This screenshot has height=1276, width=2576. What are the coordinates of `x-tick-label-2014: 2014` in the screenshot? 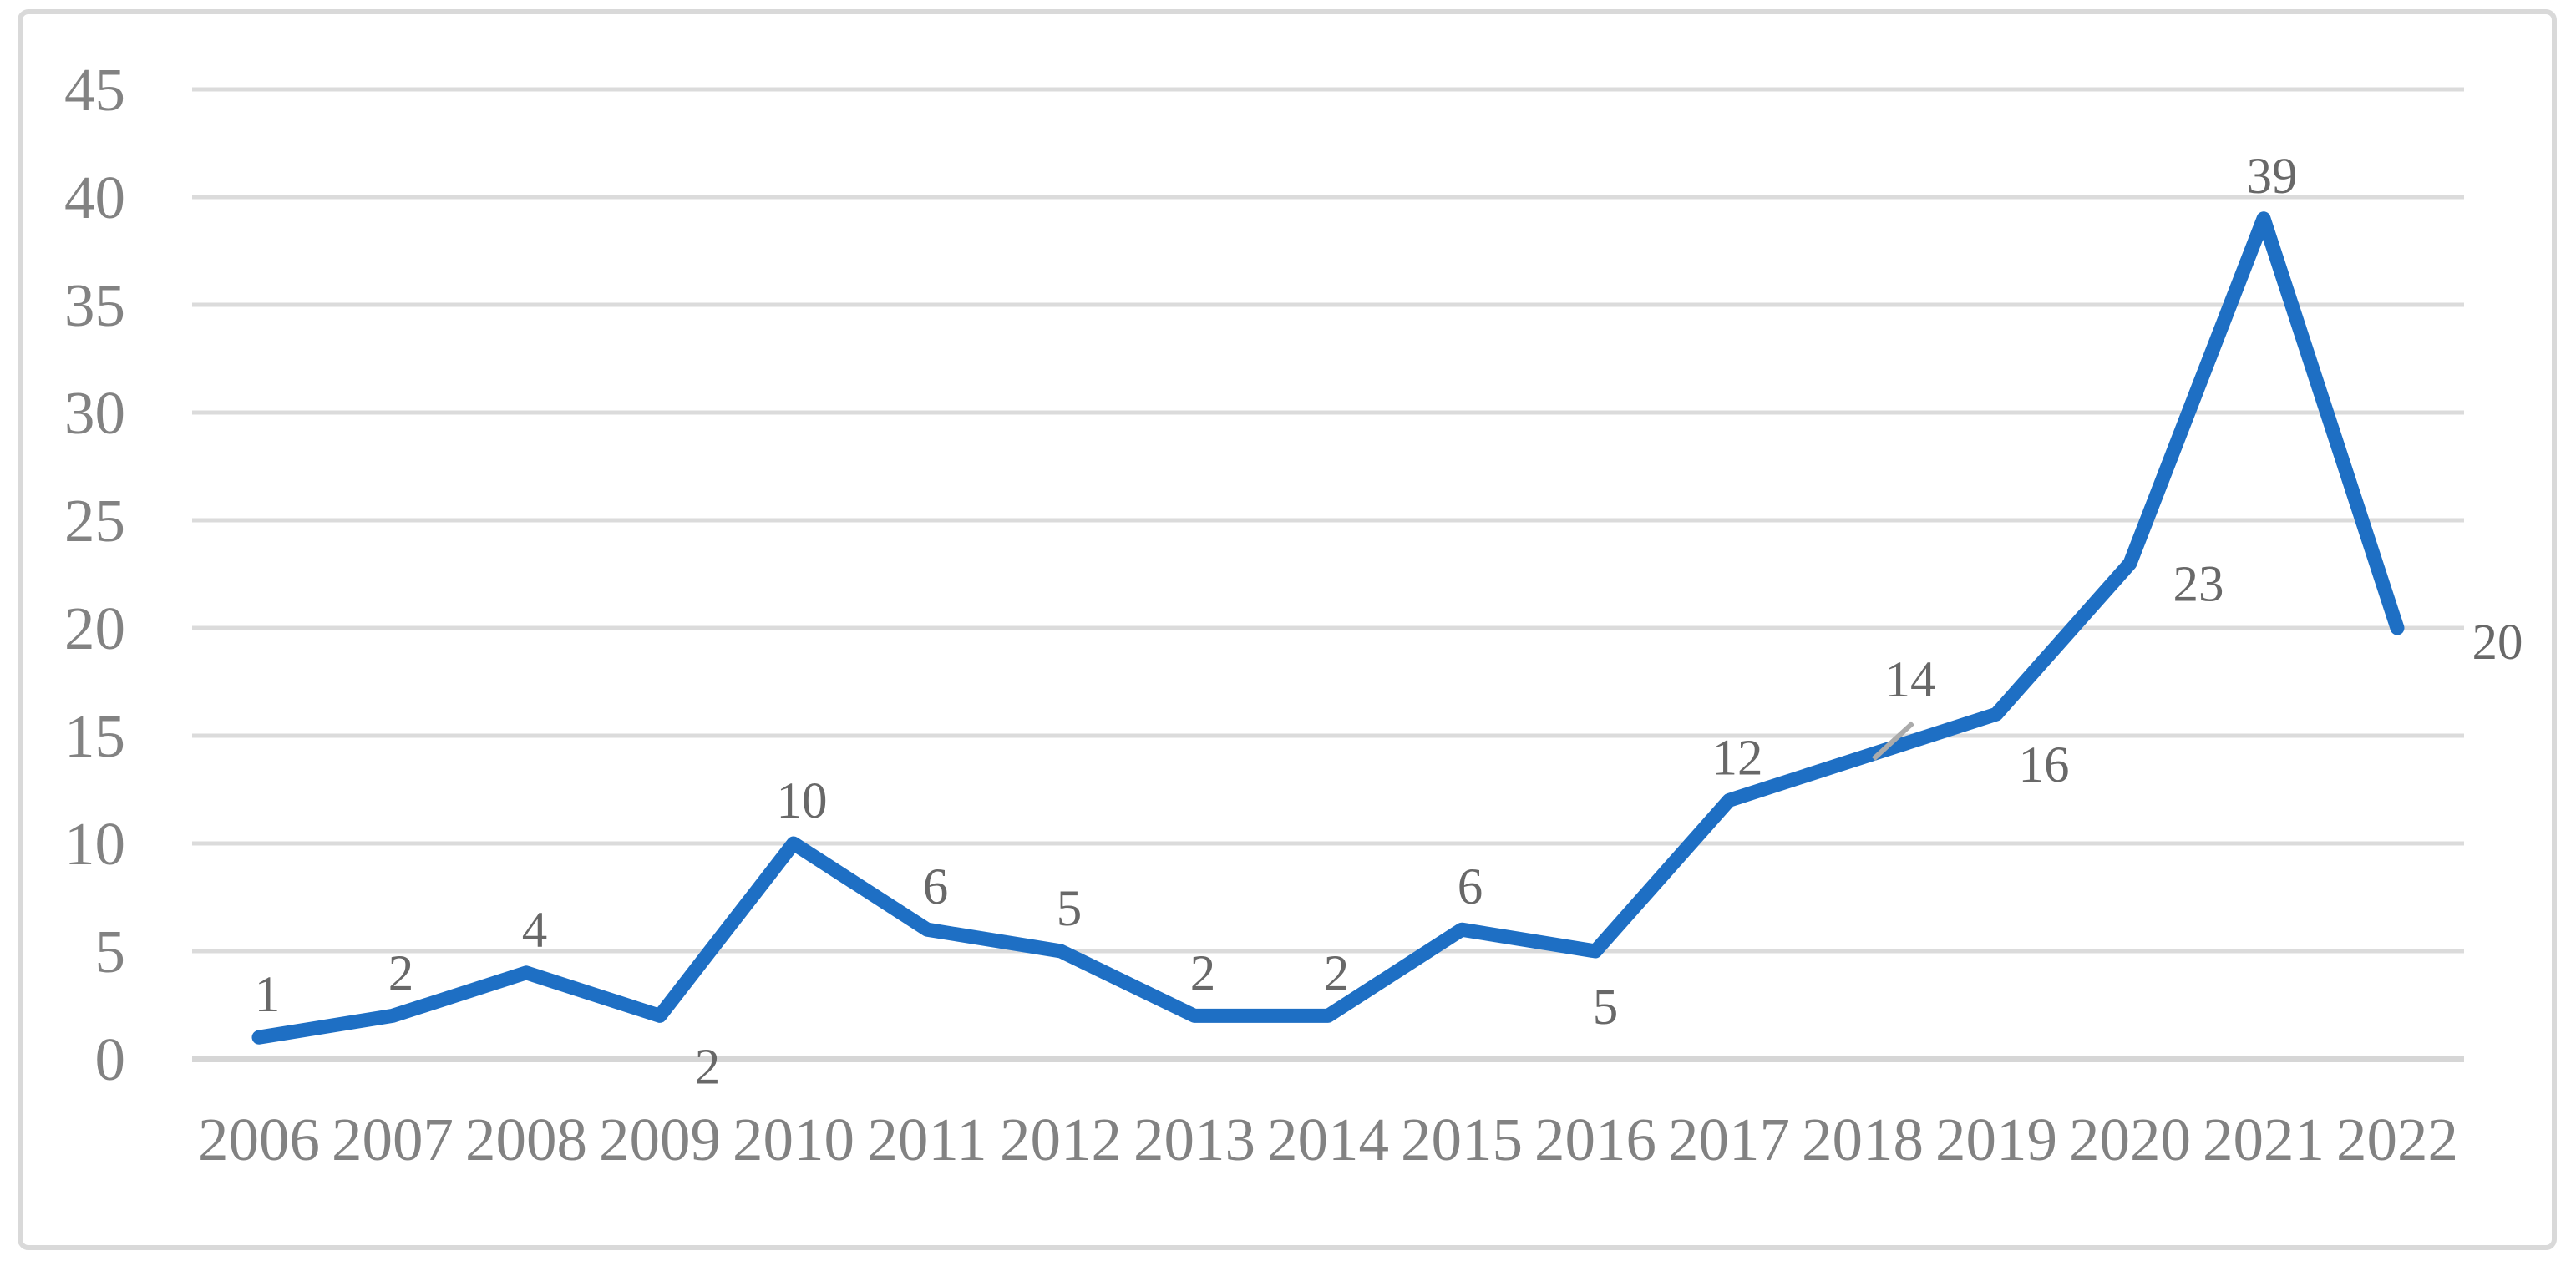 It's located at (1328, 1139).